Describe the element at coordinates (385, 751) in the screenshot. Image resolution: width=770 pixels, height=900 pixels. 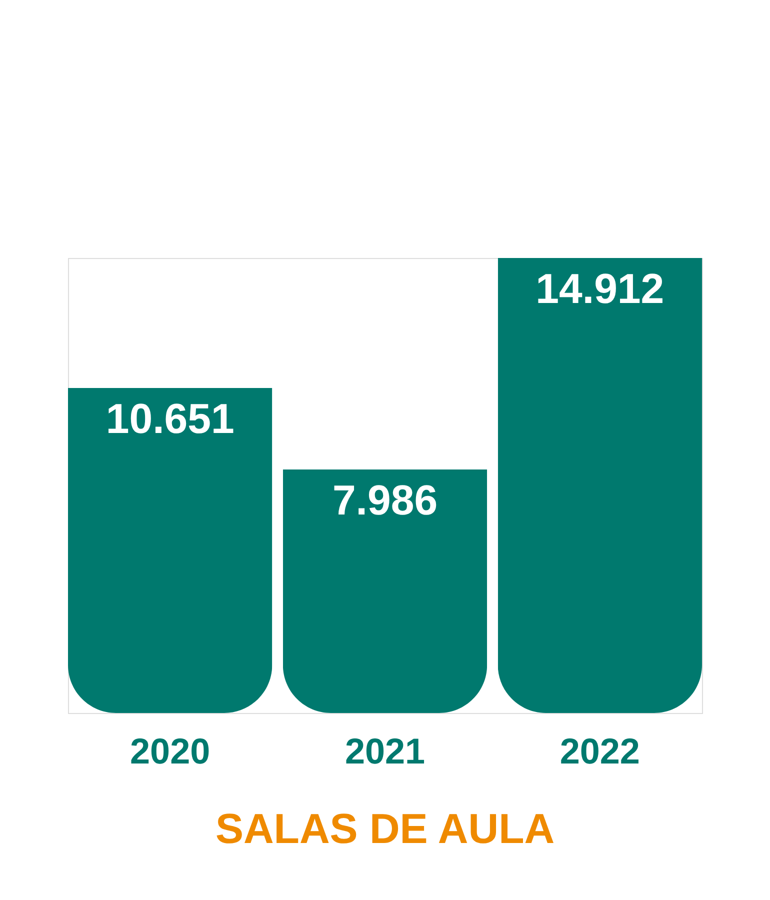
I see `x-tick-label: 2021` at that location.